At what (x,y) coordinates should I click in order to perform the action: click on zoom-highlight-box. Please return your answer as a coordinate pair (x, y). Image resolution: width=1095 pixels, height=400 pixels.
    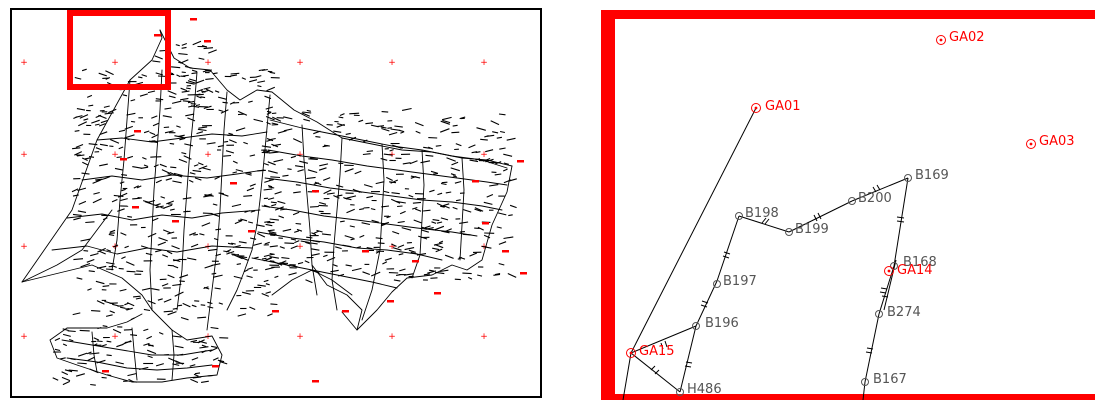
    Looking at the image, I should click on (119, 50).